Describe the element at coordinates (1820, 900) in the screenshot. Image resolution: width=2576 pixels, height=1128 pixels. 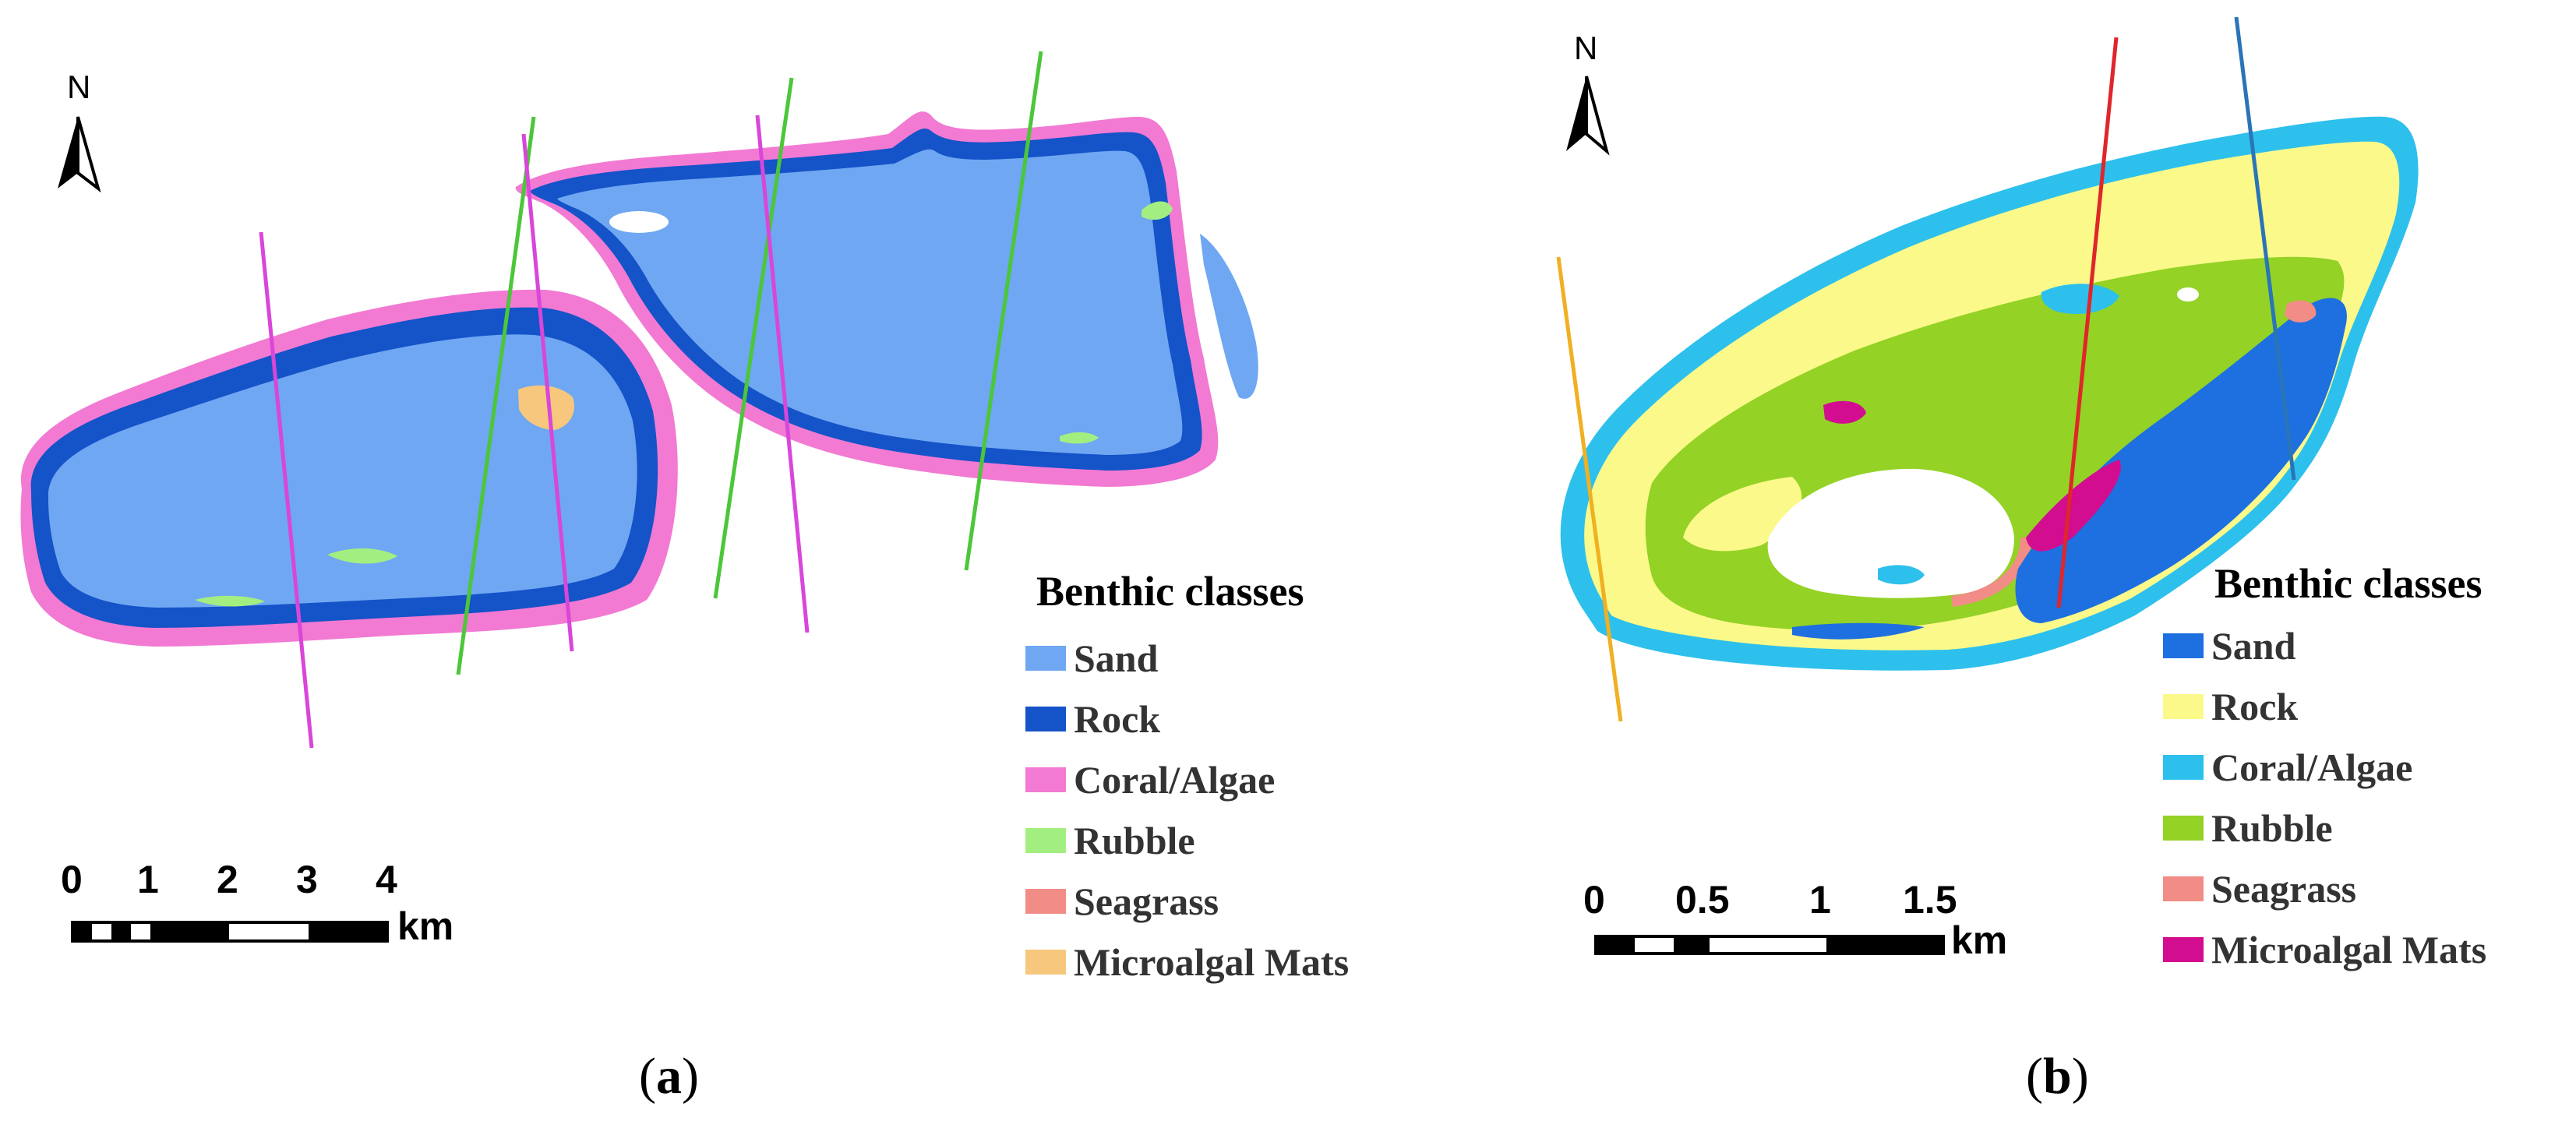
I see `scale-b-tick-2: 1` at that location.